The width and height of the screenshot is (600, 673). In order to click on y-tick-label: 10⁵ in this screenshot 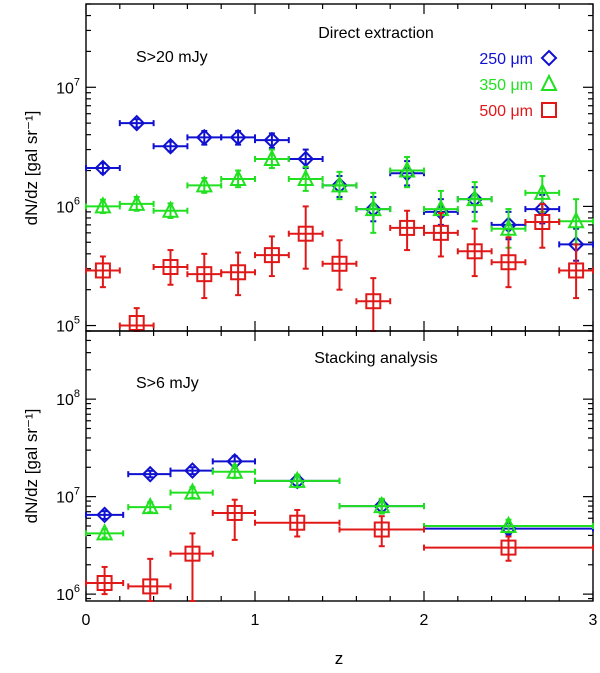, I will do `click(68, 325)`.